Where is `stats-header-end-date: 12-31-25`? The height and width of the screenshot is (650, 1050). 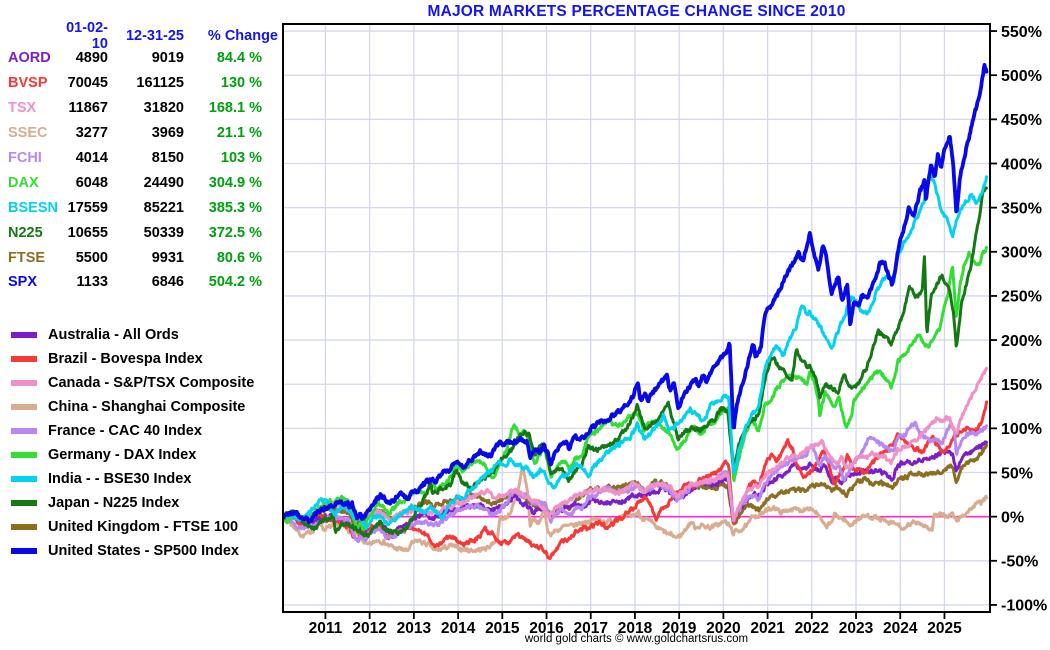
stats-header-end-date: 12-31-25 is located at coordinates (154, 36).